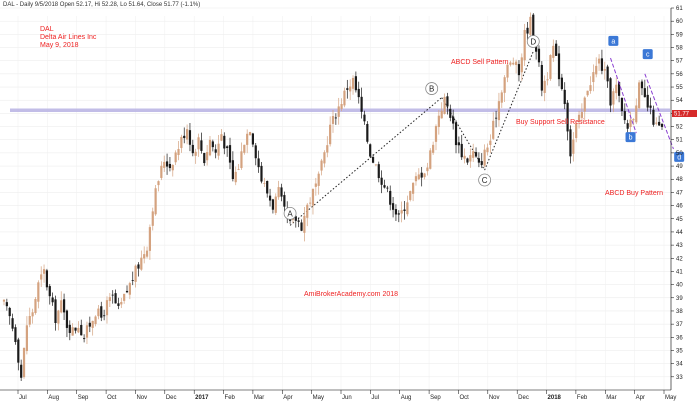  I want to click on svg-text: c, so click(648, 55).